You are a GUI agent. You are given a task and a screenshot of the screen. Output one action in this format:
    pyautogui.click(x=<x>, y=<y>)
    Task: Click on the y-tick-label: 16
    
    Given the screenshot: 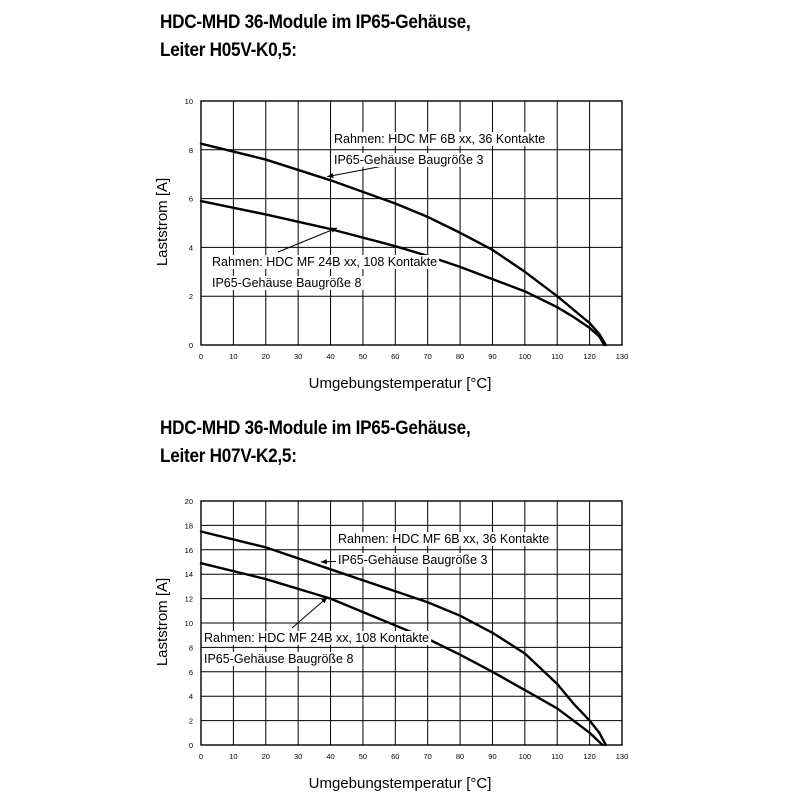 What is the action you would take?
    pyautogui.click(x=189, y=550)
    